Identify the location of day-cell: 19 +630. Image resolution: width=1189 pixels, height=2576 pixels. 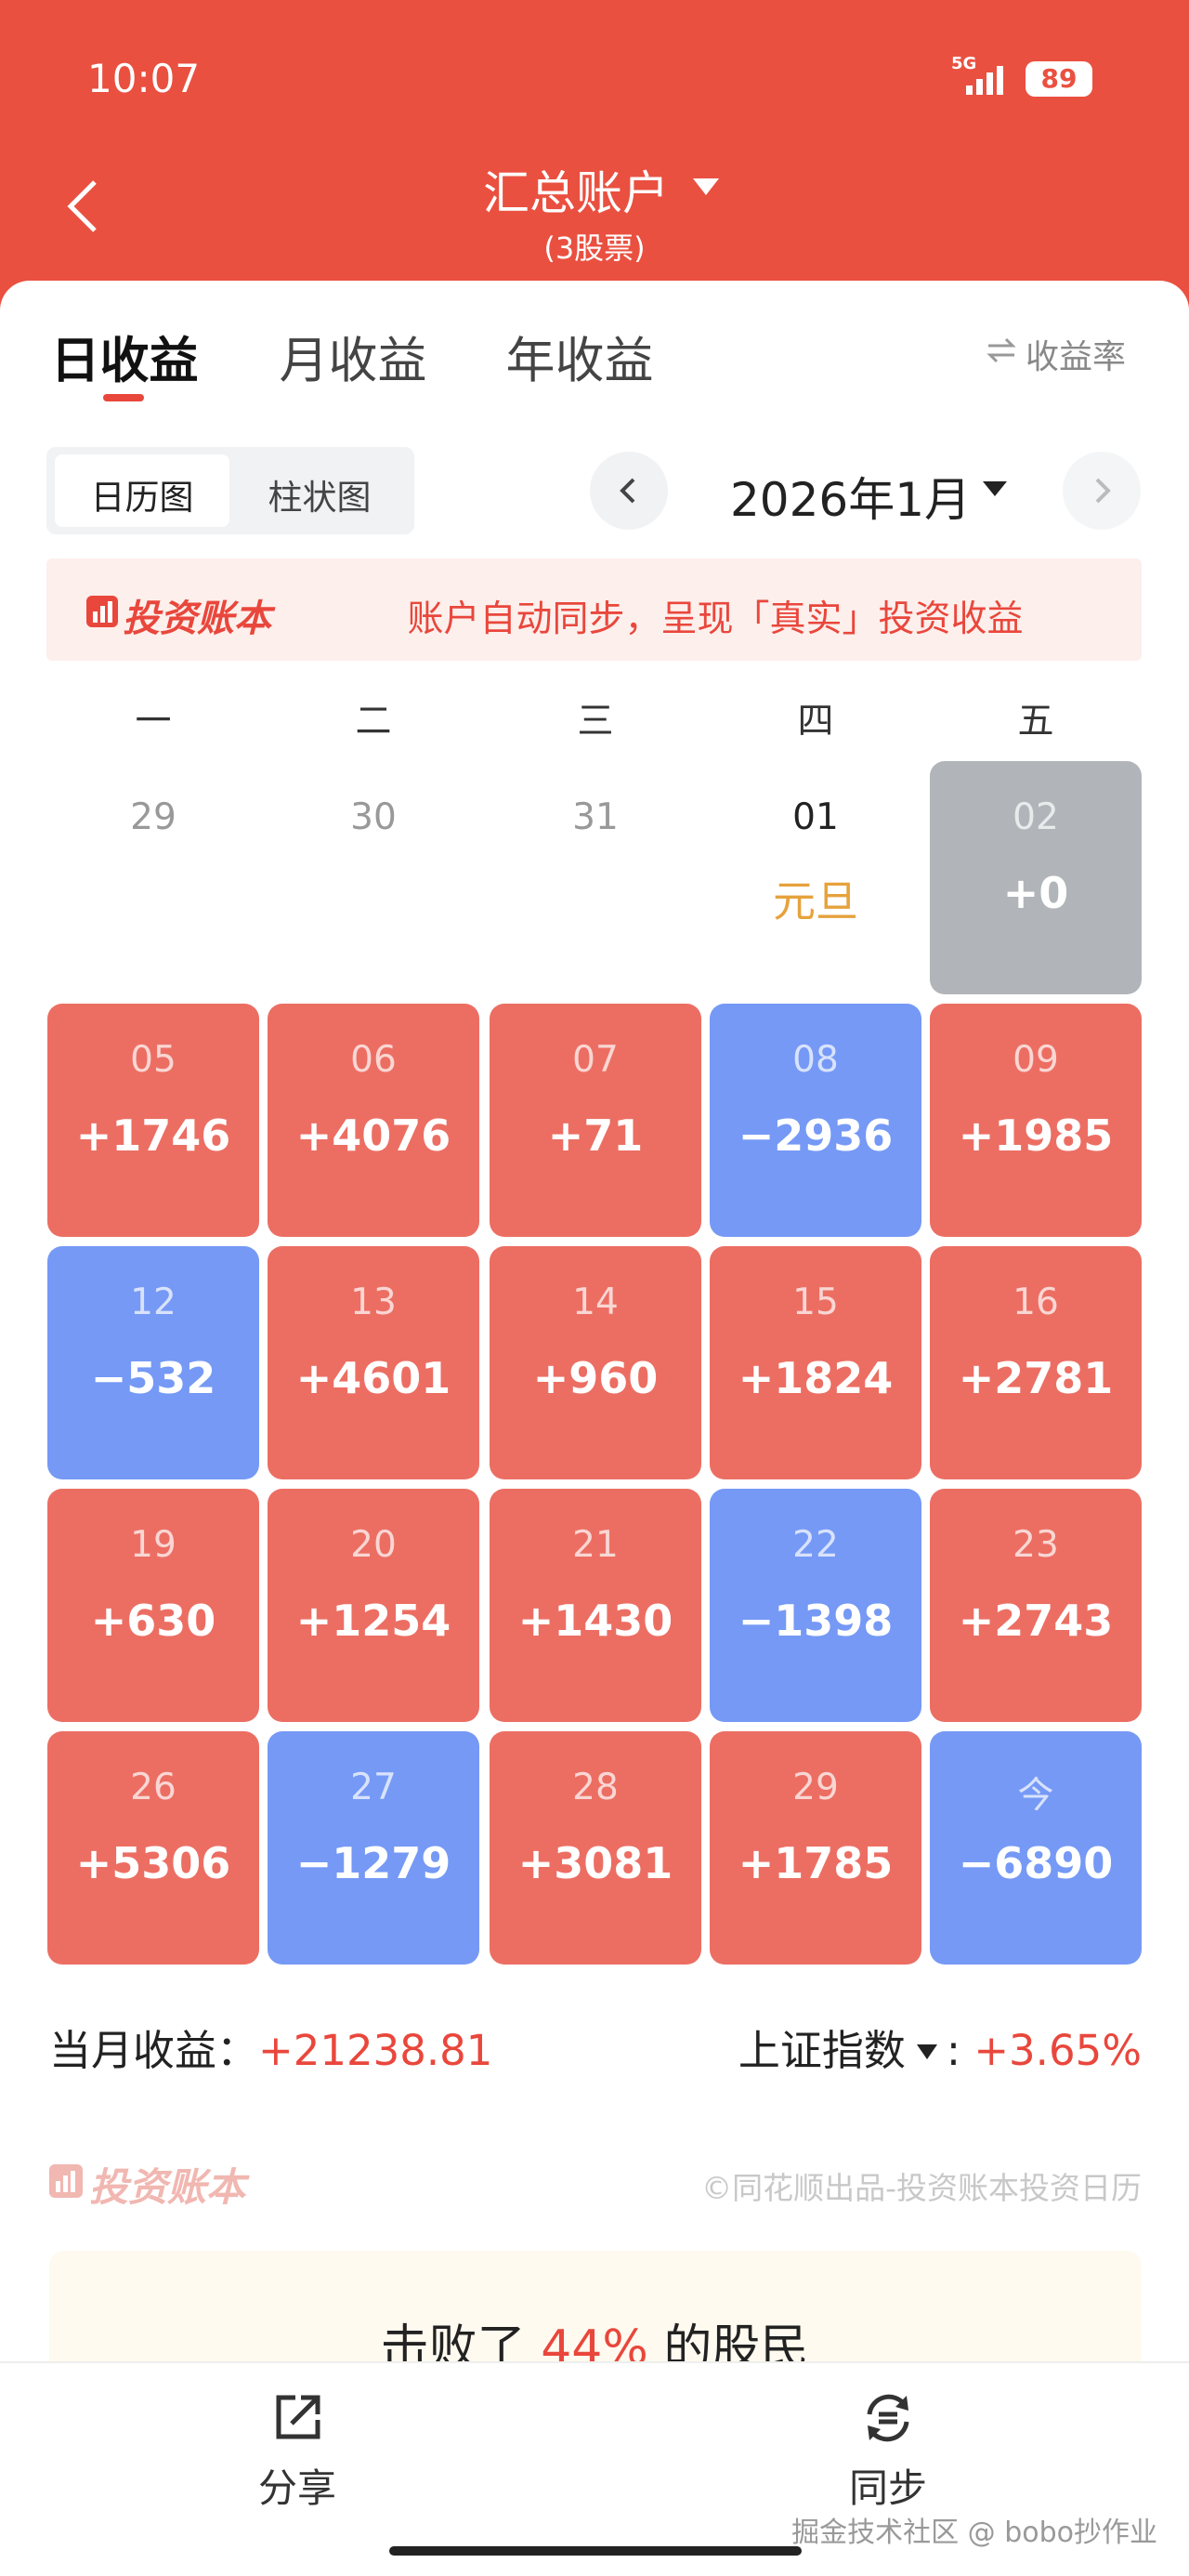
(153, 1605).